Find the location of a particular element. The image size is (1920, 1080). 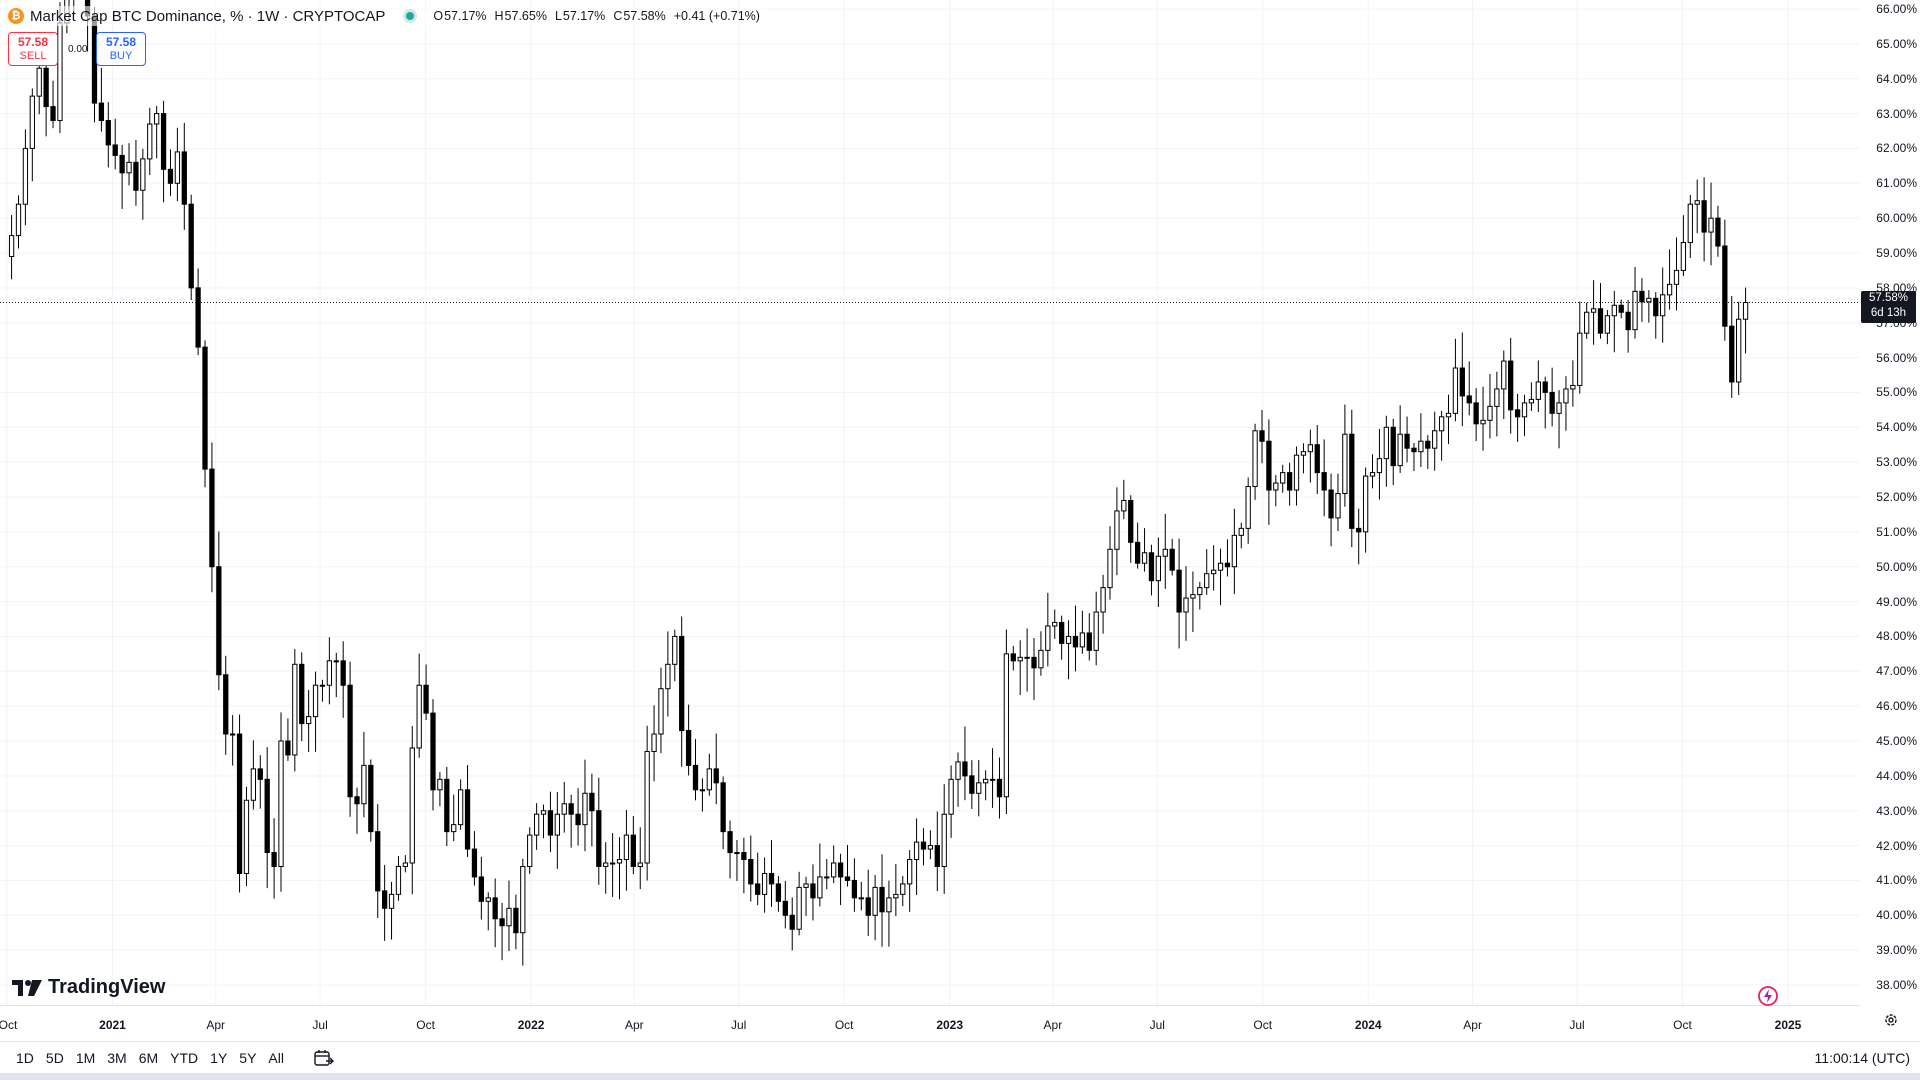

lightning-icon is located at coordinates (1768, 996).